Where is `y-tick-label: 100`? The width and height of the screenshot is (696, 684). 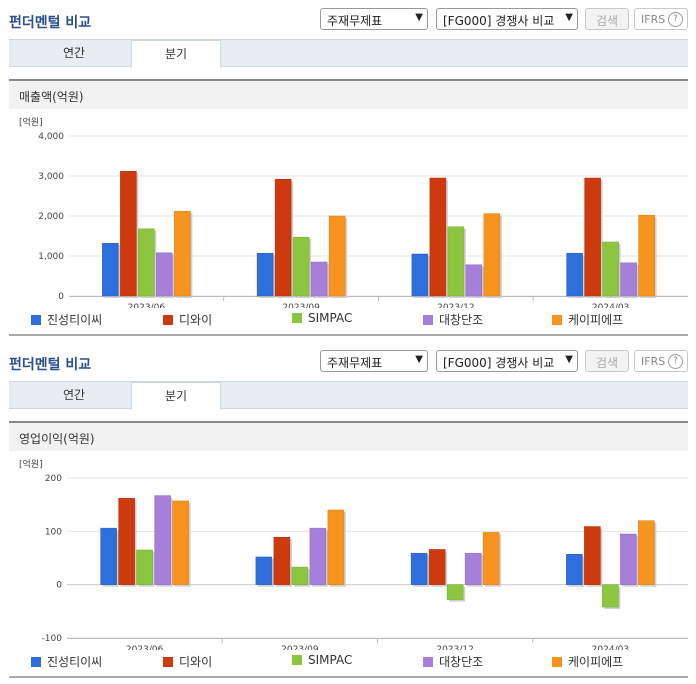 y-tick-label: 100 is located at coordinates (53, 532).